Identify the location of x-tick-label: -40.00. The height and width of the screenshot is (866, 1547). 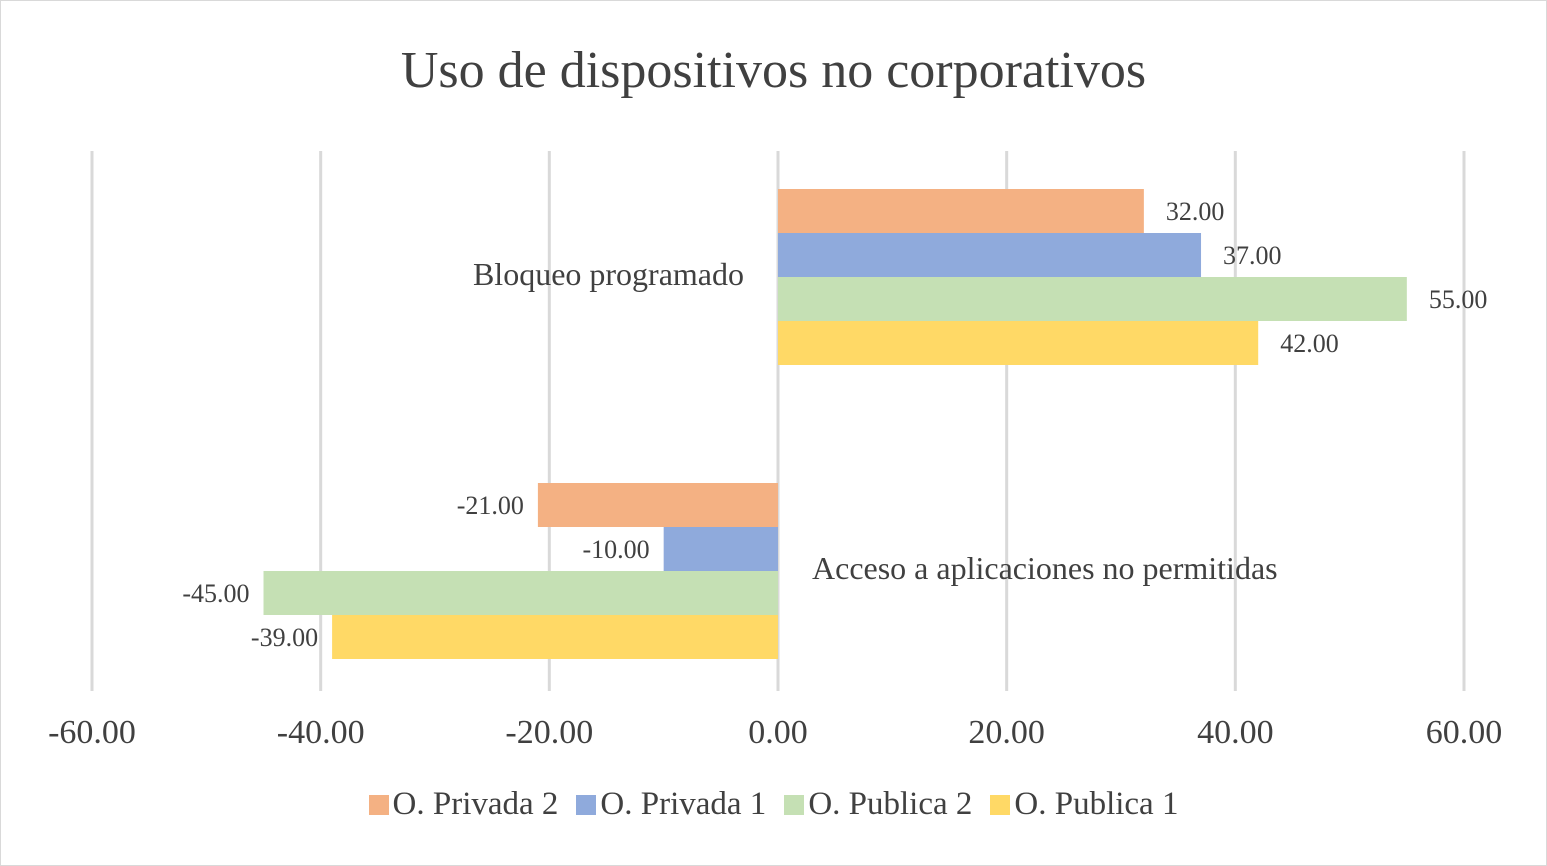
(321, 732).